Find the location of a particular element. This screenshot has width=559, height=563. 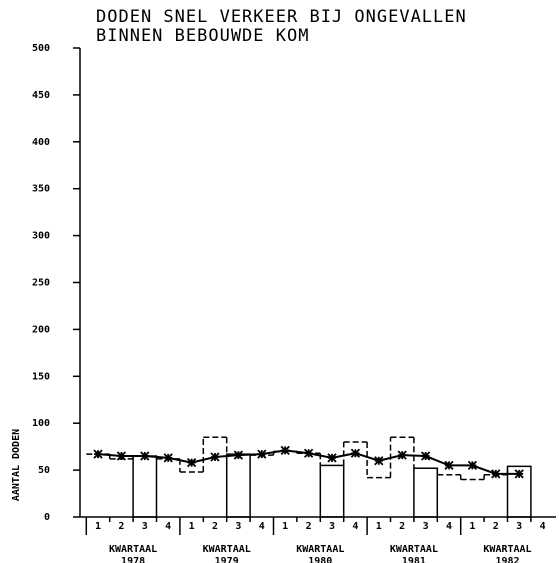

y-tick-label: 0 is located at coordinates (47, 517).